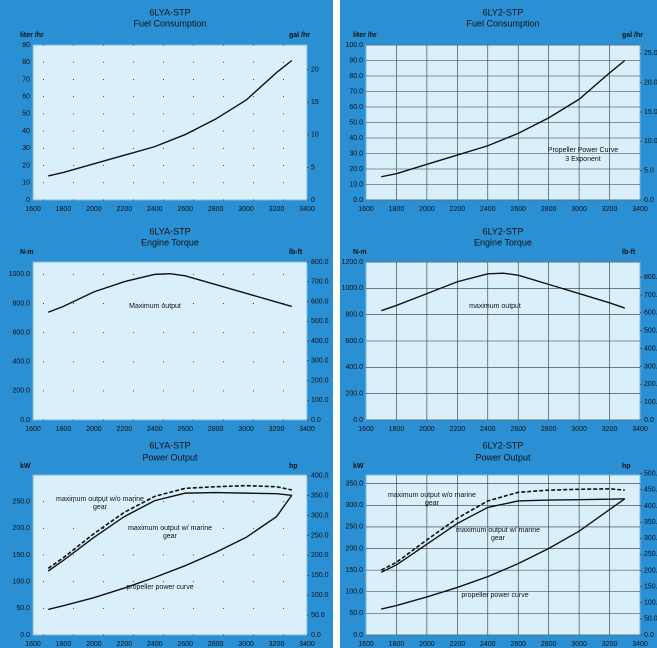 This screenshot has width=657, height=648. What do you see at coordinates (582, 159) in the screenshot?
I see `annotation: 3 Exponent` at bounding box center [582, 159].